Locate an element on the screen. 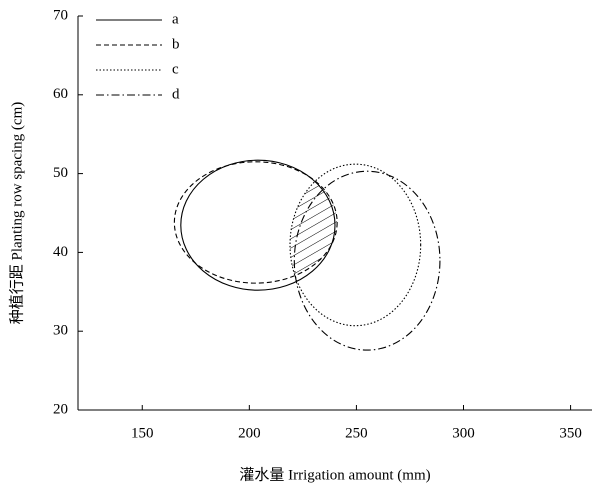 This screenshot has height=495, width=602. y-tick-label: 20 is located at coordinates (60, 409).